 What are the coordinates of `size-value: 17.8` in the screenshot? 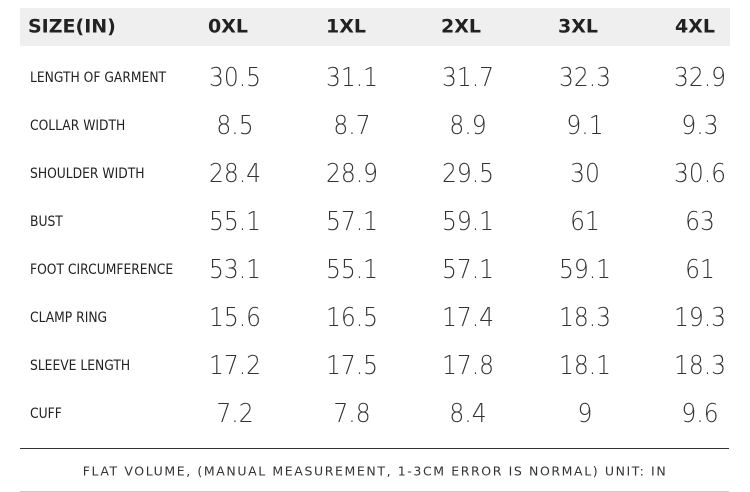 It's located at (468, 366).